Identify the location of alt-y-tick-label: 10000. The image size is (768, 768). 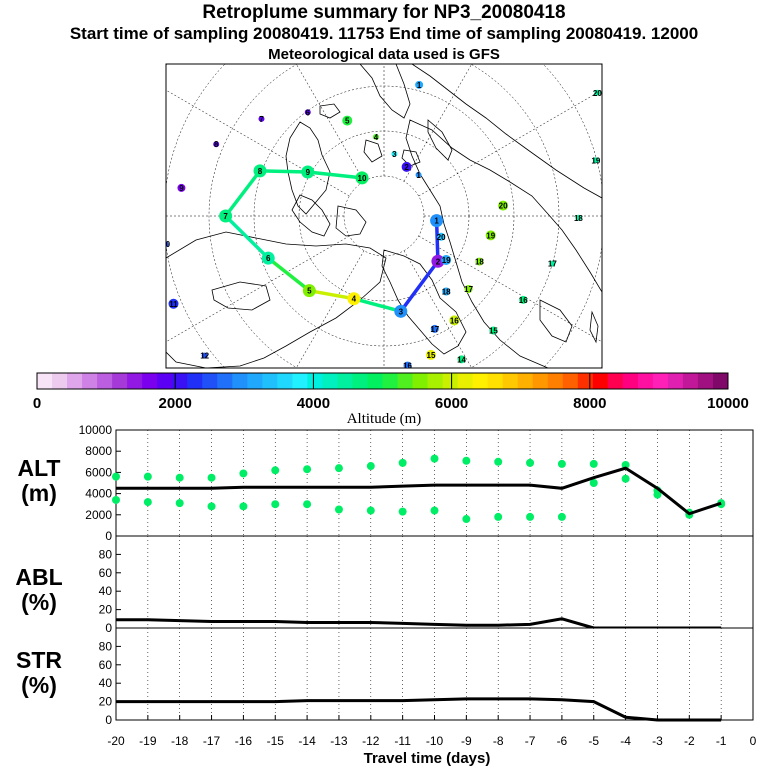
(96, 430).